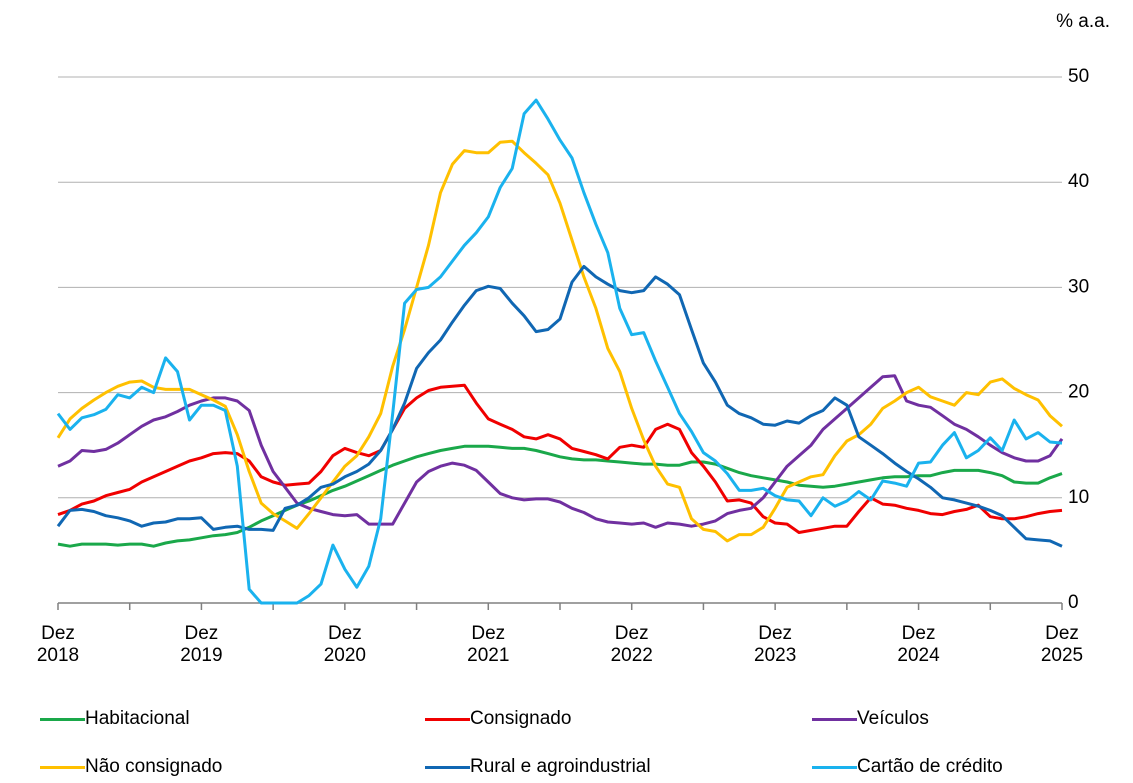  I want to click on x-tick-label: Dez 2021, so click(488, 644).